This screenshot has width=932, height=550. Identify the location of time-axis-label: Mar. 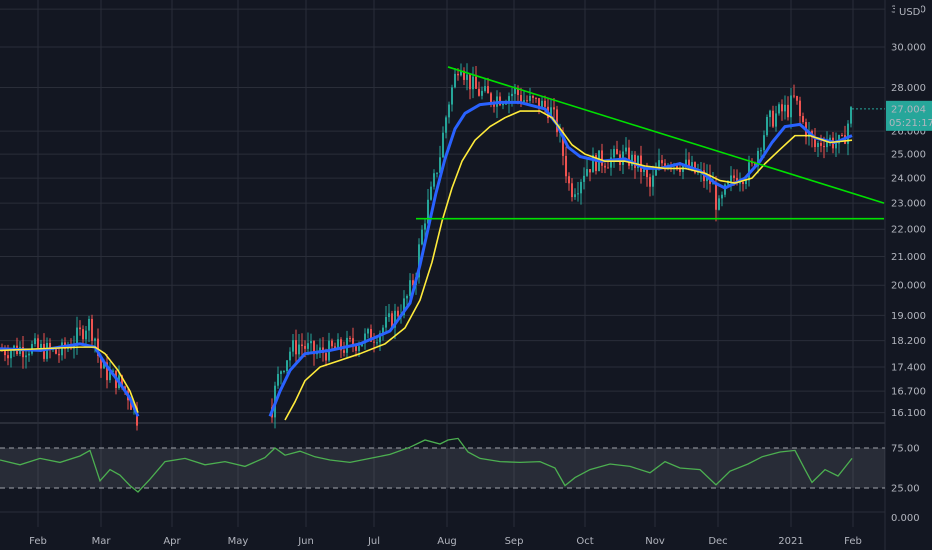
(102, 541).